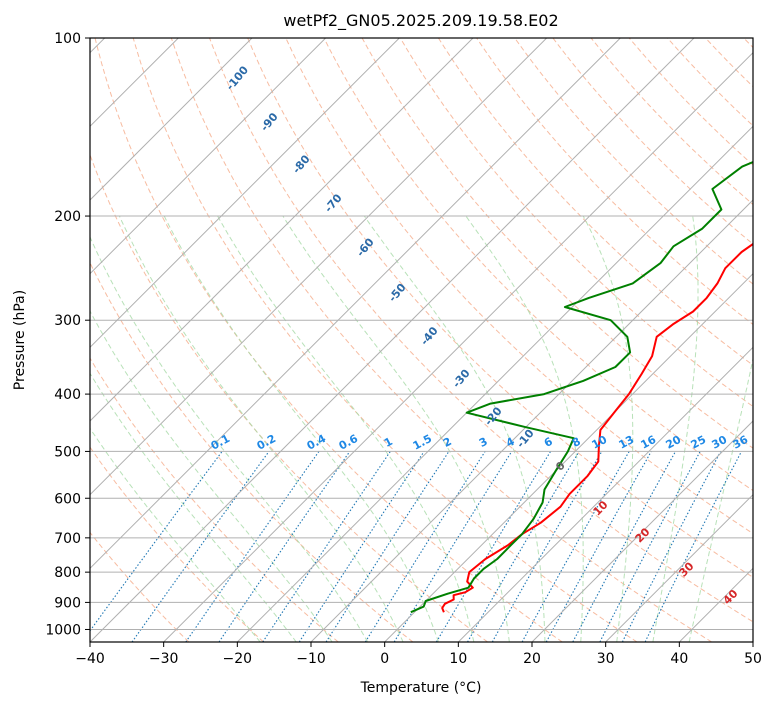 This screenshot has width=775, height=708. What do you see at coordinates (67, 603) in the screenshot?
I see `y-tick-label: 900` at bounding box center [67, 603].